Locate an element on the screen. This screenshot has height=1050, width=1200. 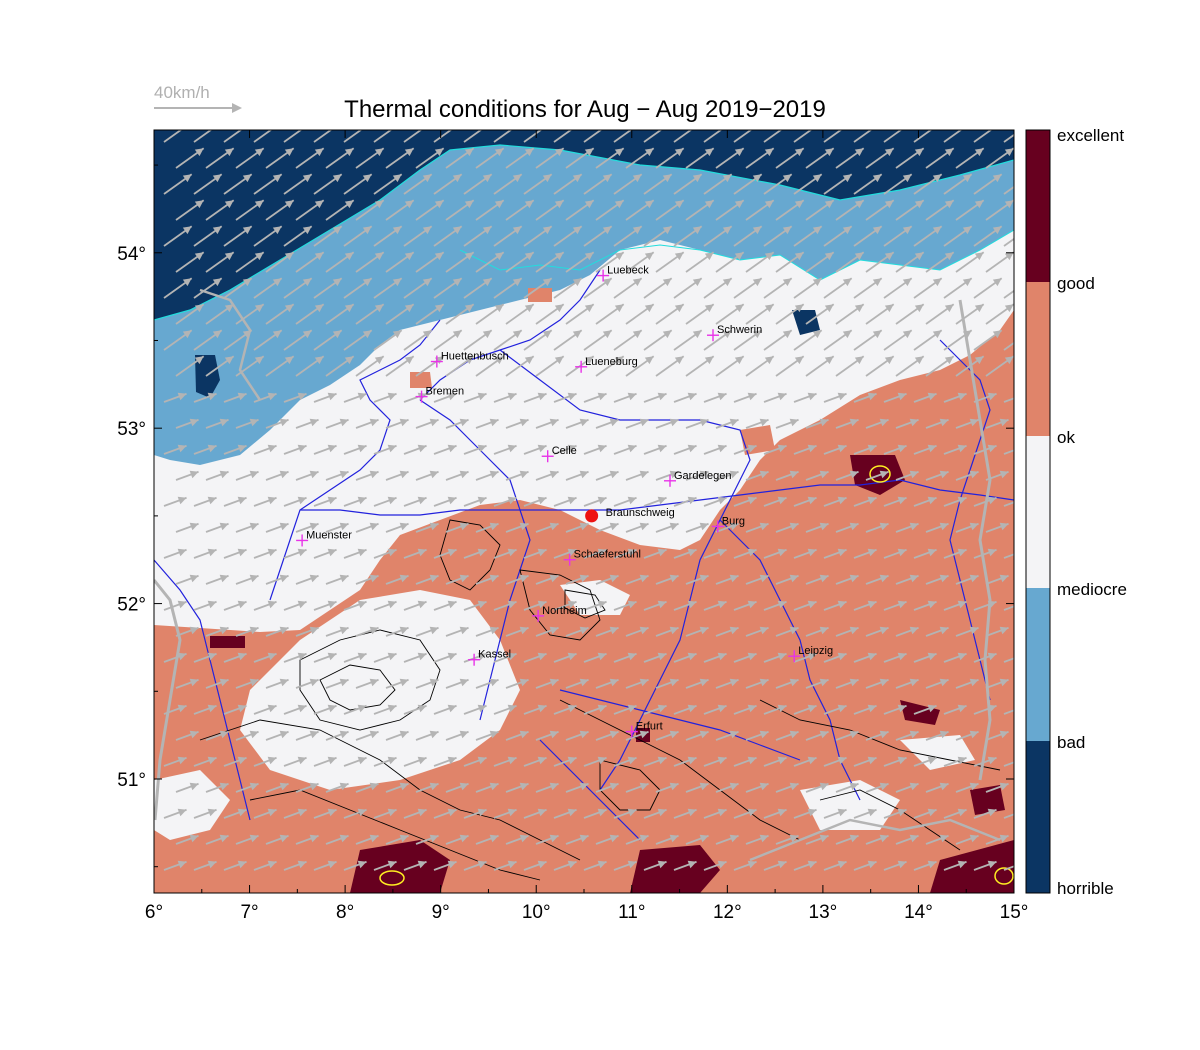
y-tick-label: 51° is located at coordinates (131, 780).